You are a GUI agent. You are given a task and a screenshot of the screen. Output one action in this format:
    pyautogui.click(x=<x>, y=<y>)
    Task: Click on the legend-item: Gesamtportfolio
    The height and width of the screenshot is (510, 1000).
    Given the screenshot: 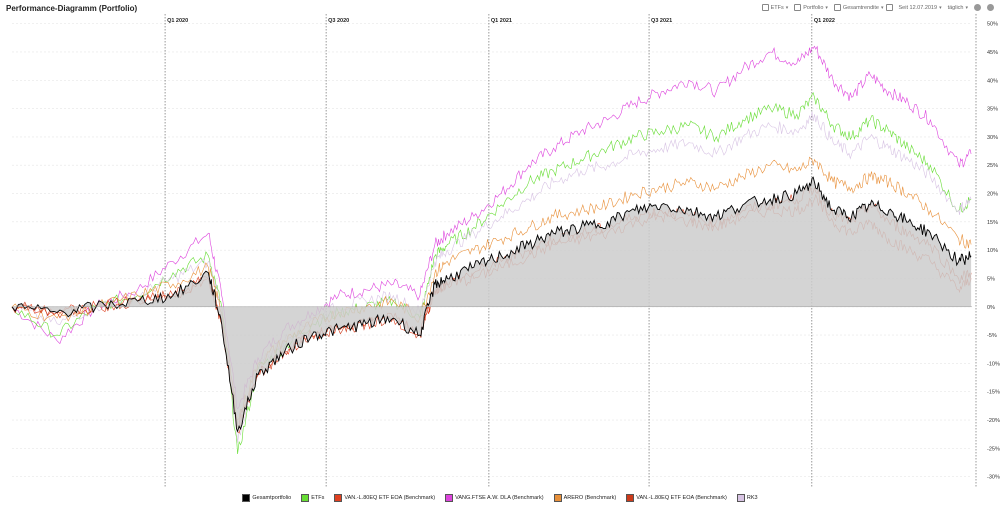 What is the action you would take?
    pyautogui.click(x=266, y=498)
    